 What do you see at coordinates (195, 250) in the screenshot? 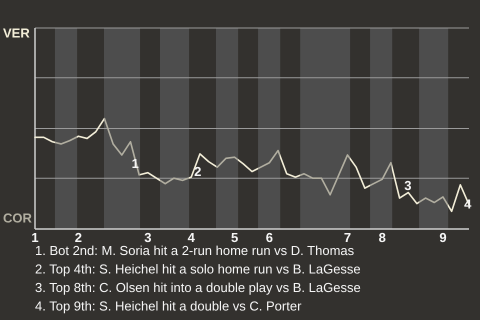
I see `text: 1. Bot 2nd: M. Soria hit a 2-run home run vs D. Thomas` at bounding box center [195, 250].